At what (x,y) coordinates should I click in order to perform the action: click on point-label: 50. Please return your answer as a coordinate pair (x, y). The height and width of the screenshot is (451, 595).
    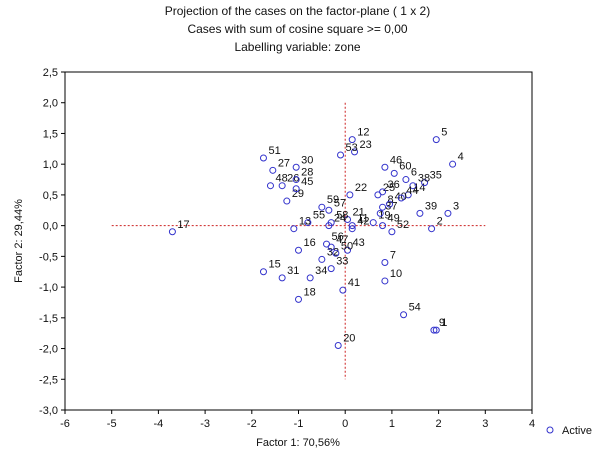
    Looking at the image, I should click on (347, 246).